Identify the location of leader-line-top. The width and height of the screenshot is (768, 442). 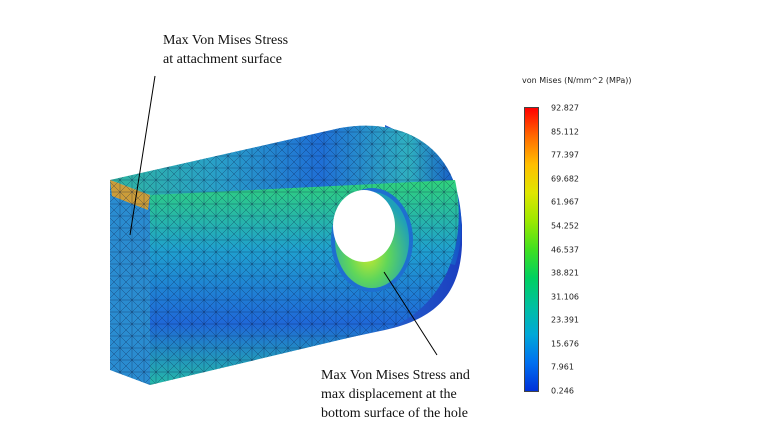
(142, 155).